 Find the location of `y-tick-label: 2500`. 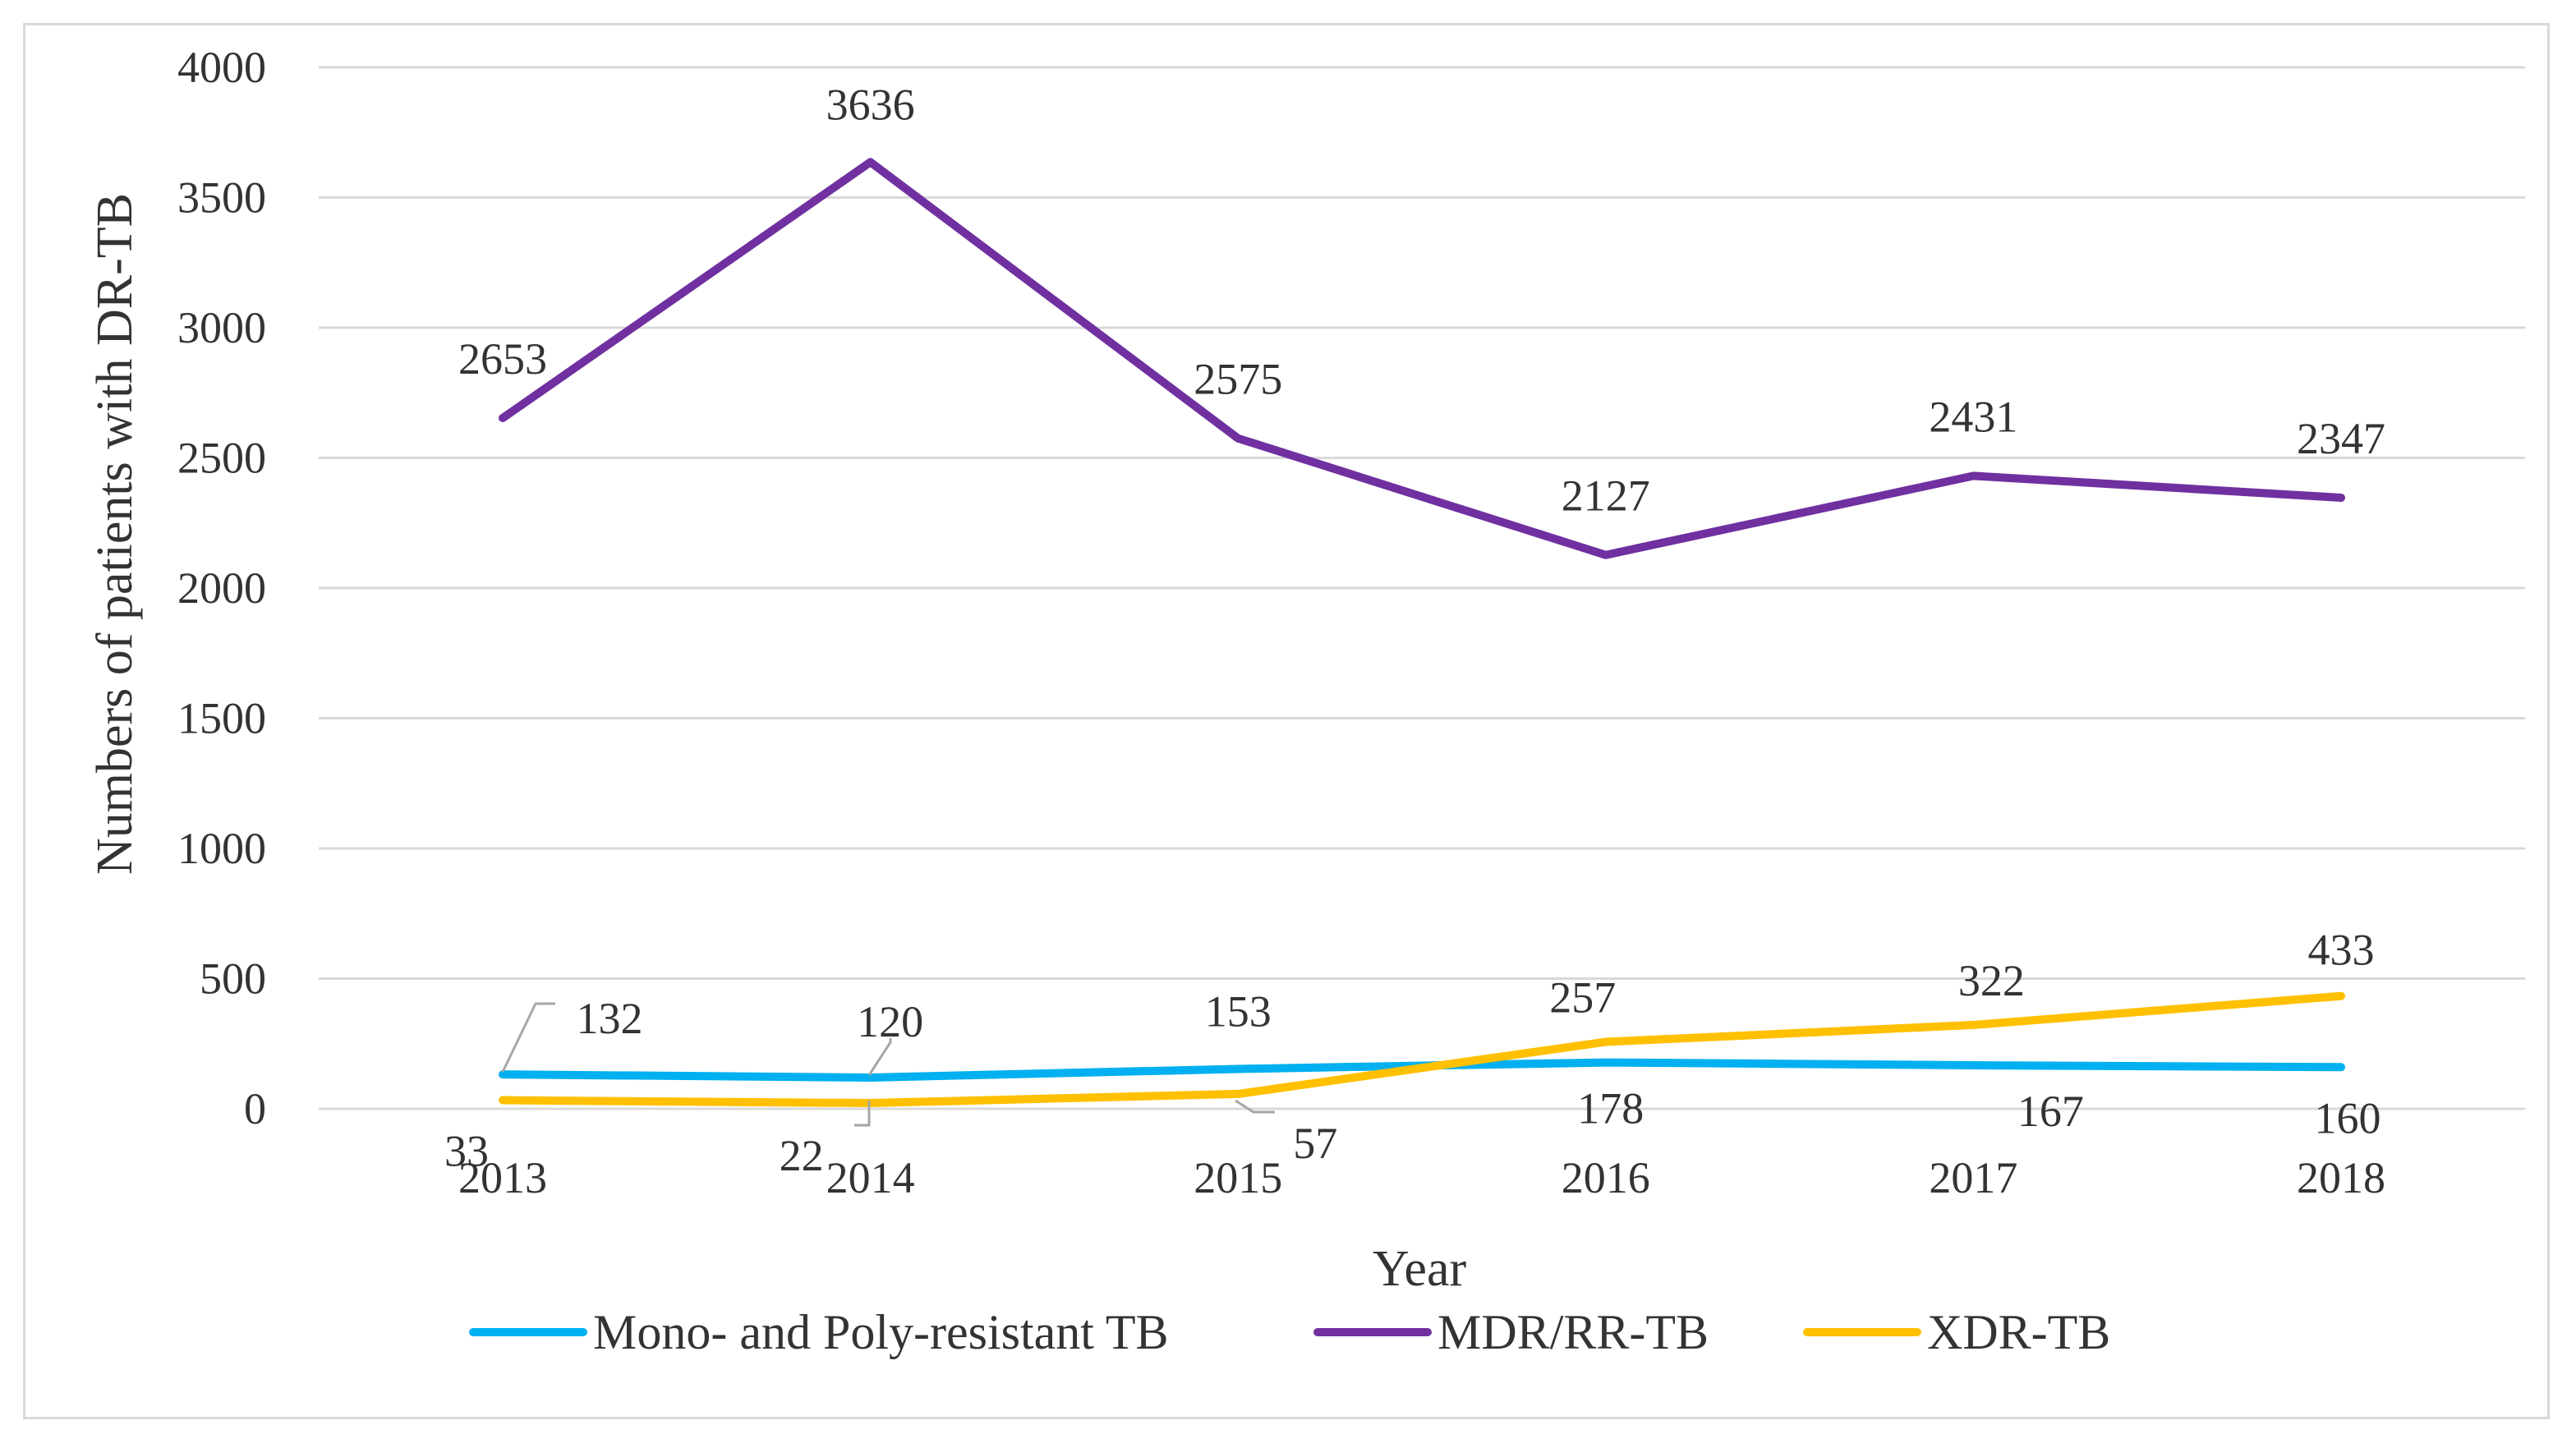

y-tick-label: 2500 is located at coordinates (221, 458).